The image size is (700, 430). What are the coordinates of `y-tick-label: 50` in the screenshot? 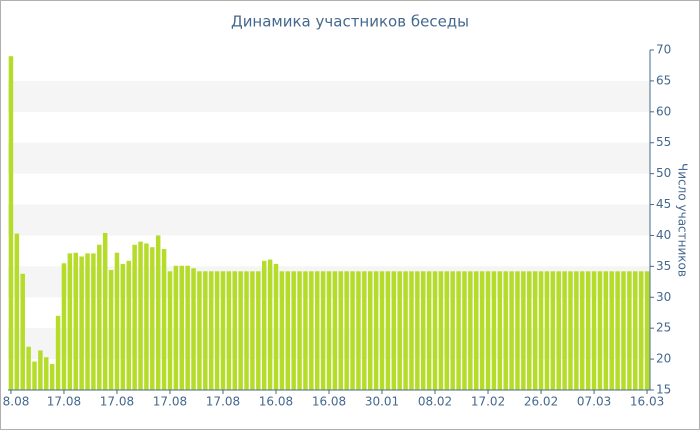 It's located at (663, 173).